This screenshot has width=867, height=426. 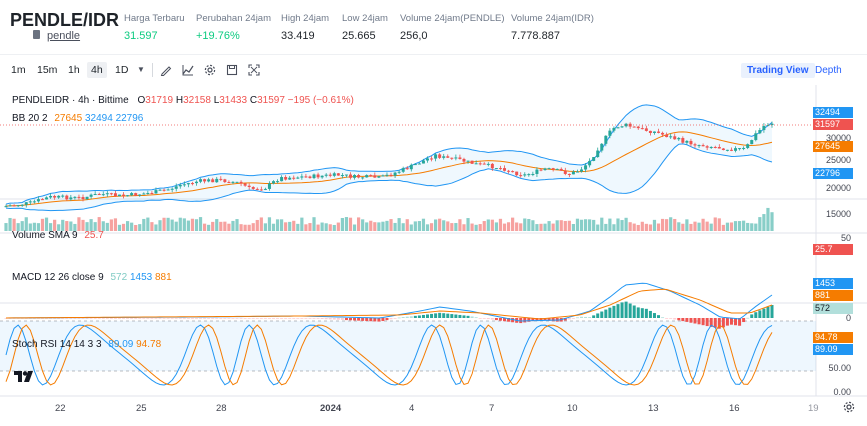 What do you see at coordinates (552, 27) in the screenshot?
I see `stat-volume-idr: Volume 24jam(IDR) 7.778.887` at bounding box center [552, 27].